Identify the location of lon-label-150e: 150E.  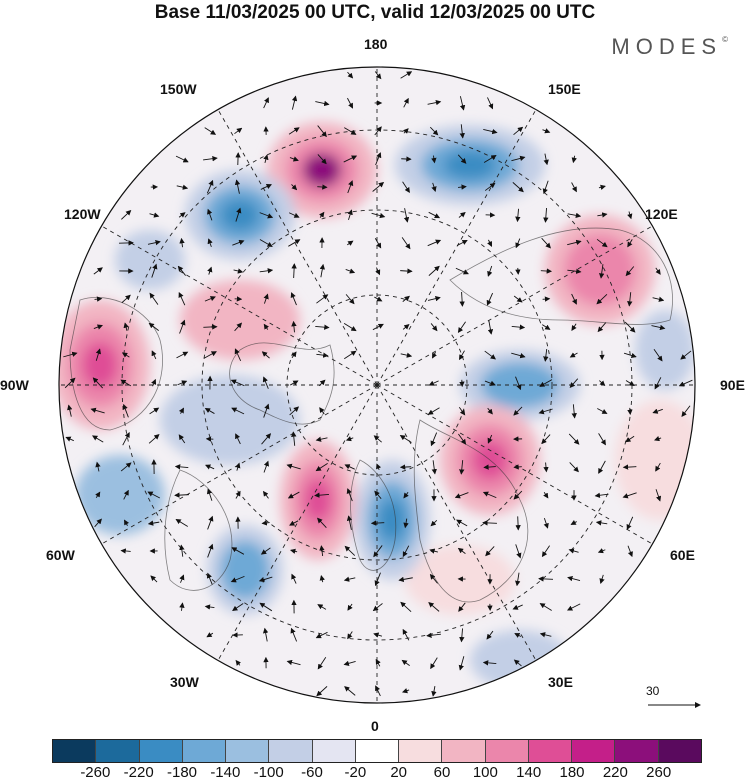
(564, 89).